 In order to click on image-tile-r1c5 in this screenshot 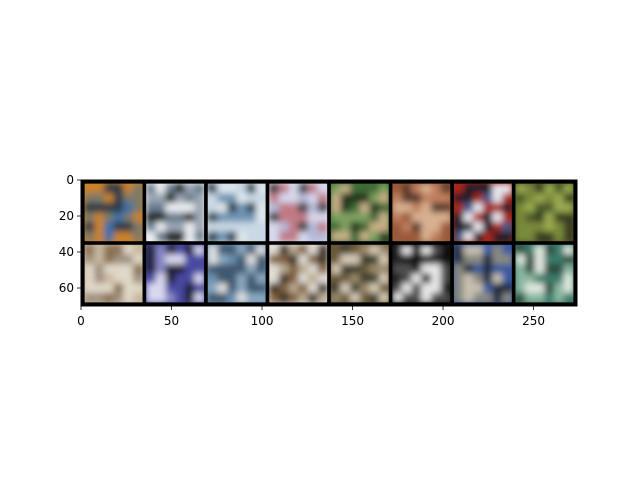, I will do `click(359, 212)`.